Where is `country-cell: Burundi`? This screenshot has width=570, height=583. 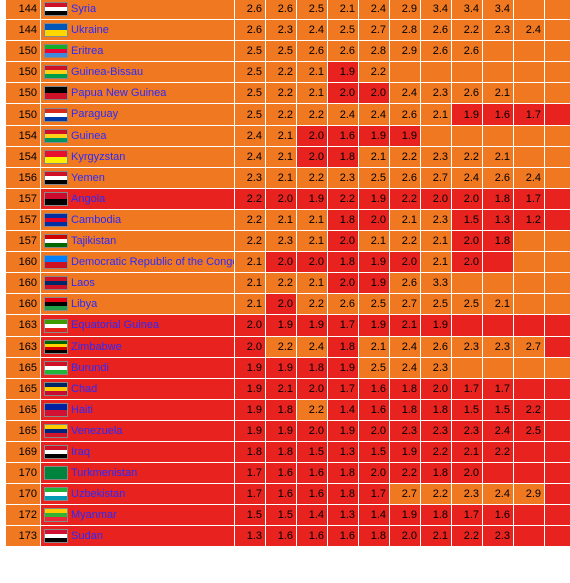
country-cell: Burundi is located at coordinates (137, 367).